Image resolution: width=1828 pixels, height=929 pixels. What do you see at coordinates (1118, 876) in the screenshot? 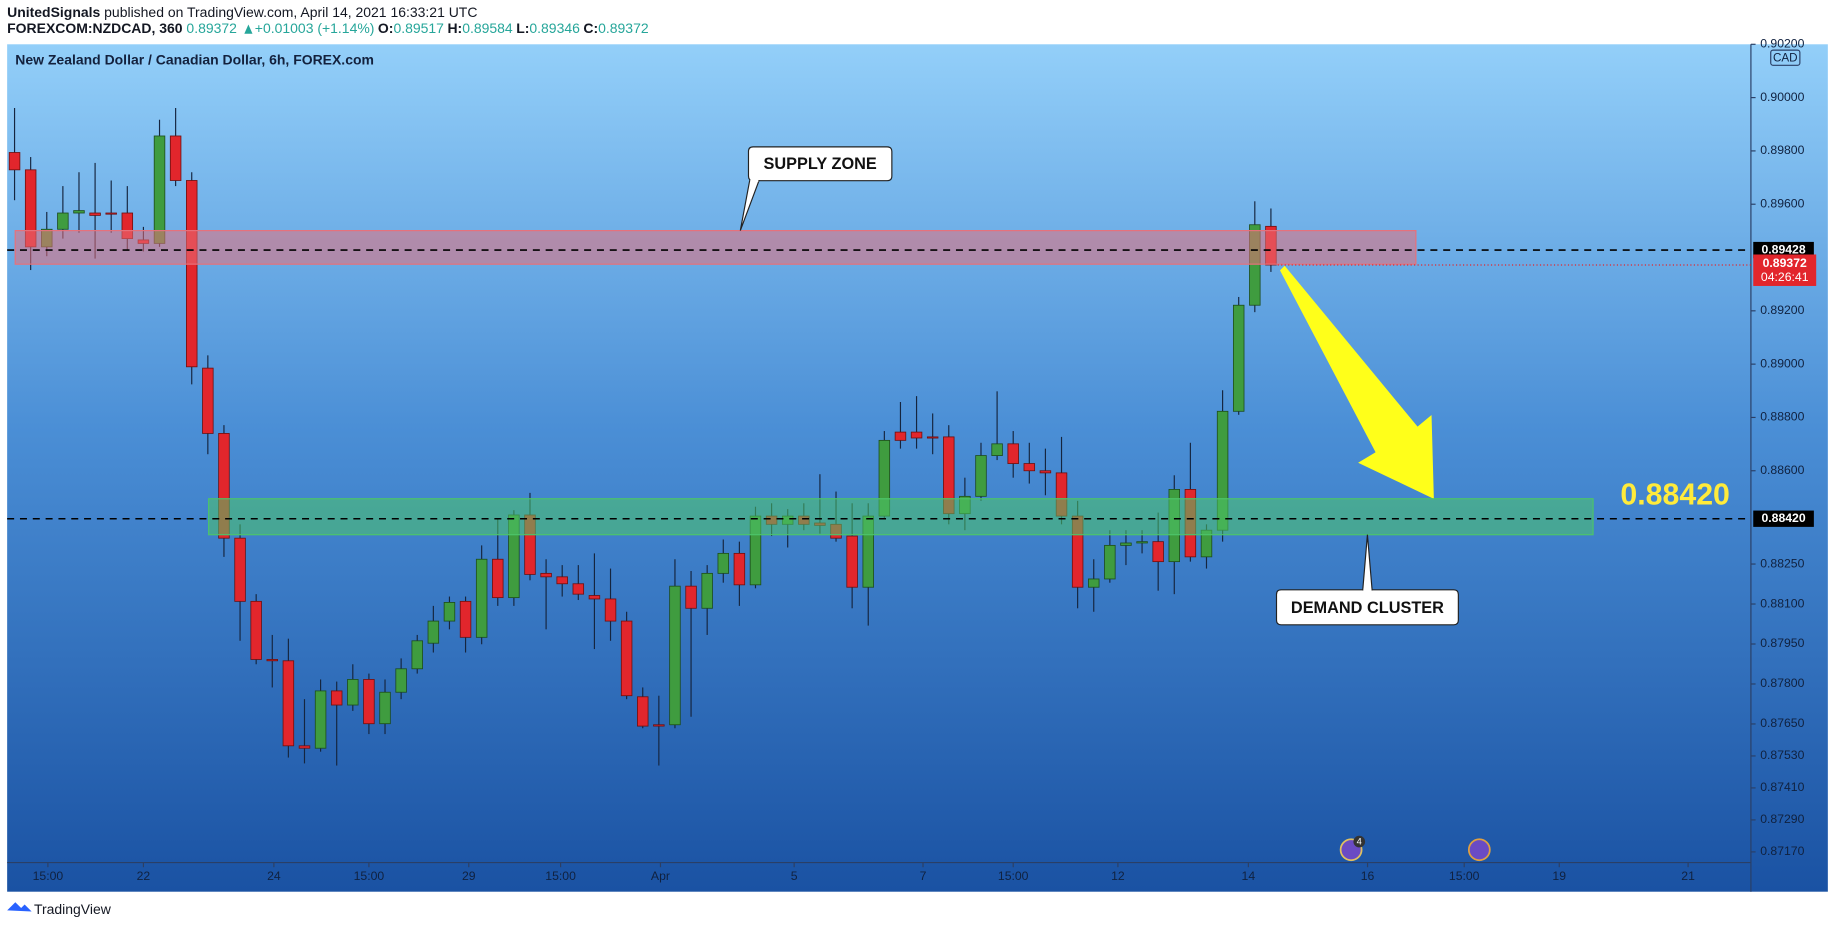
I see `x-tick-label: 12` at bounding box center [1118, 876].